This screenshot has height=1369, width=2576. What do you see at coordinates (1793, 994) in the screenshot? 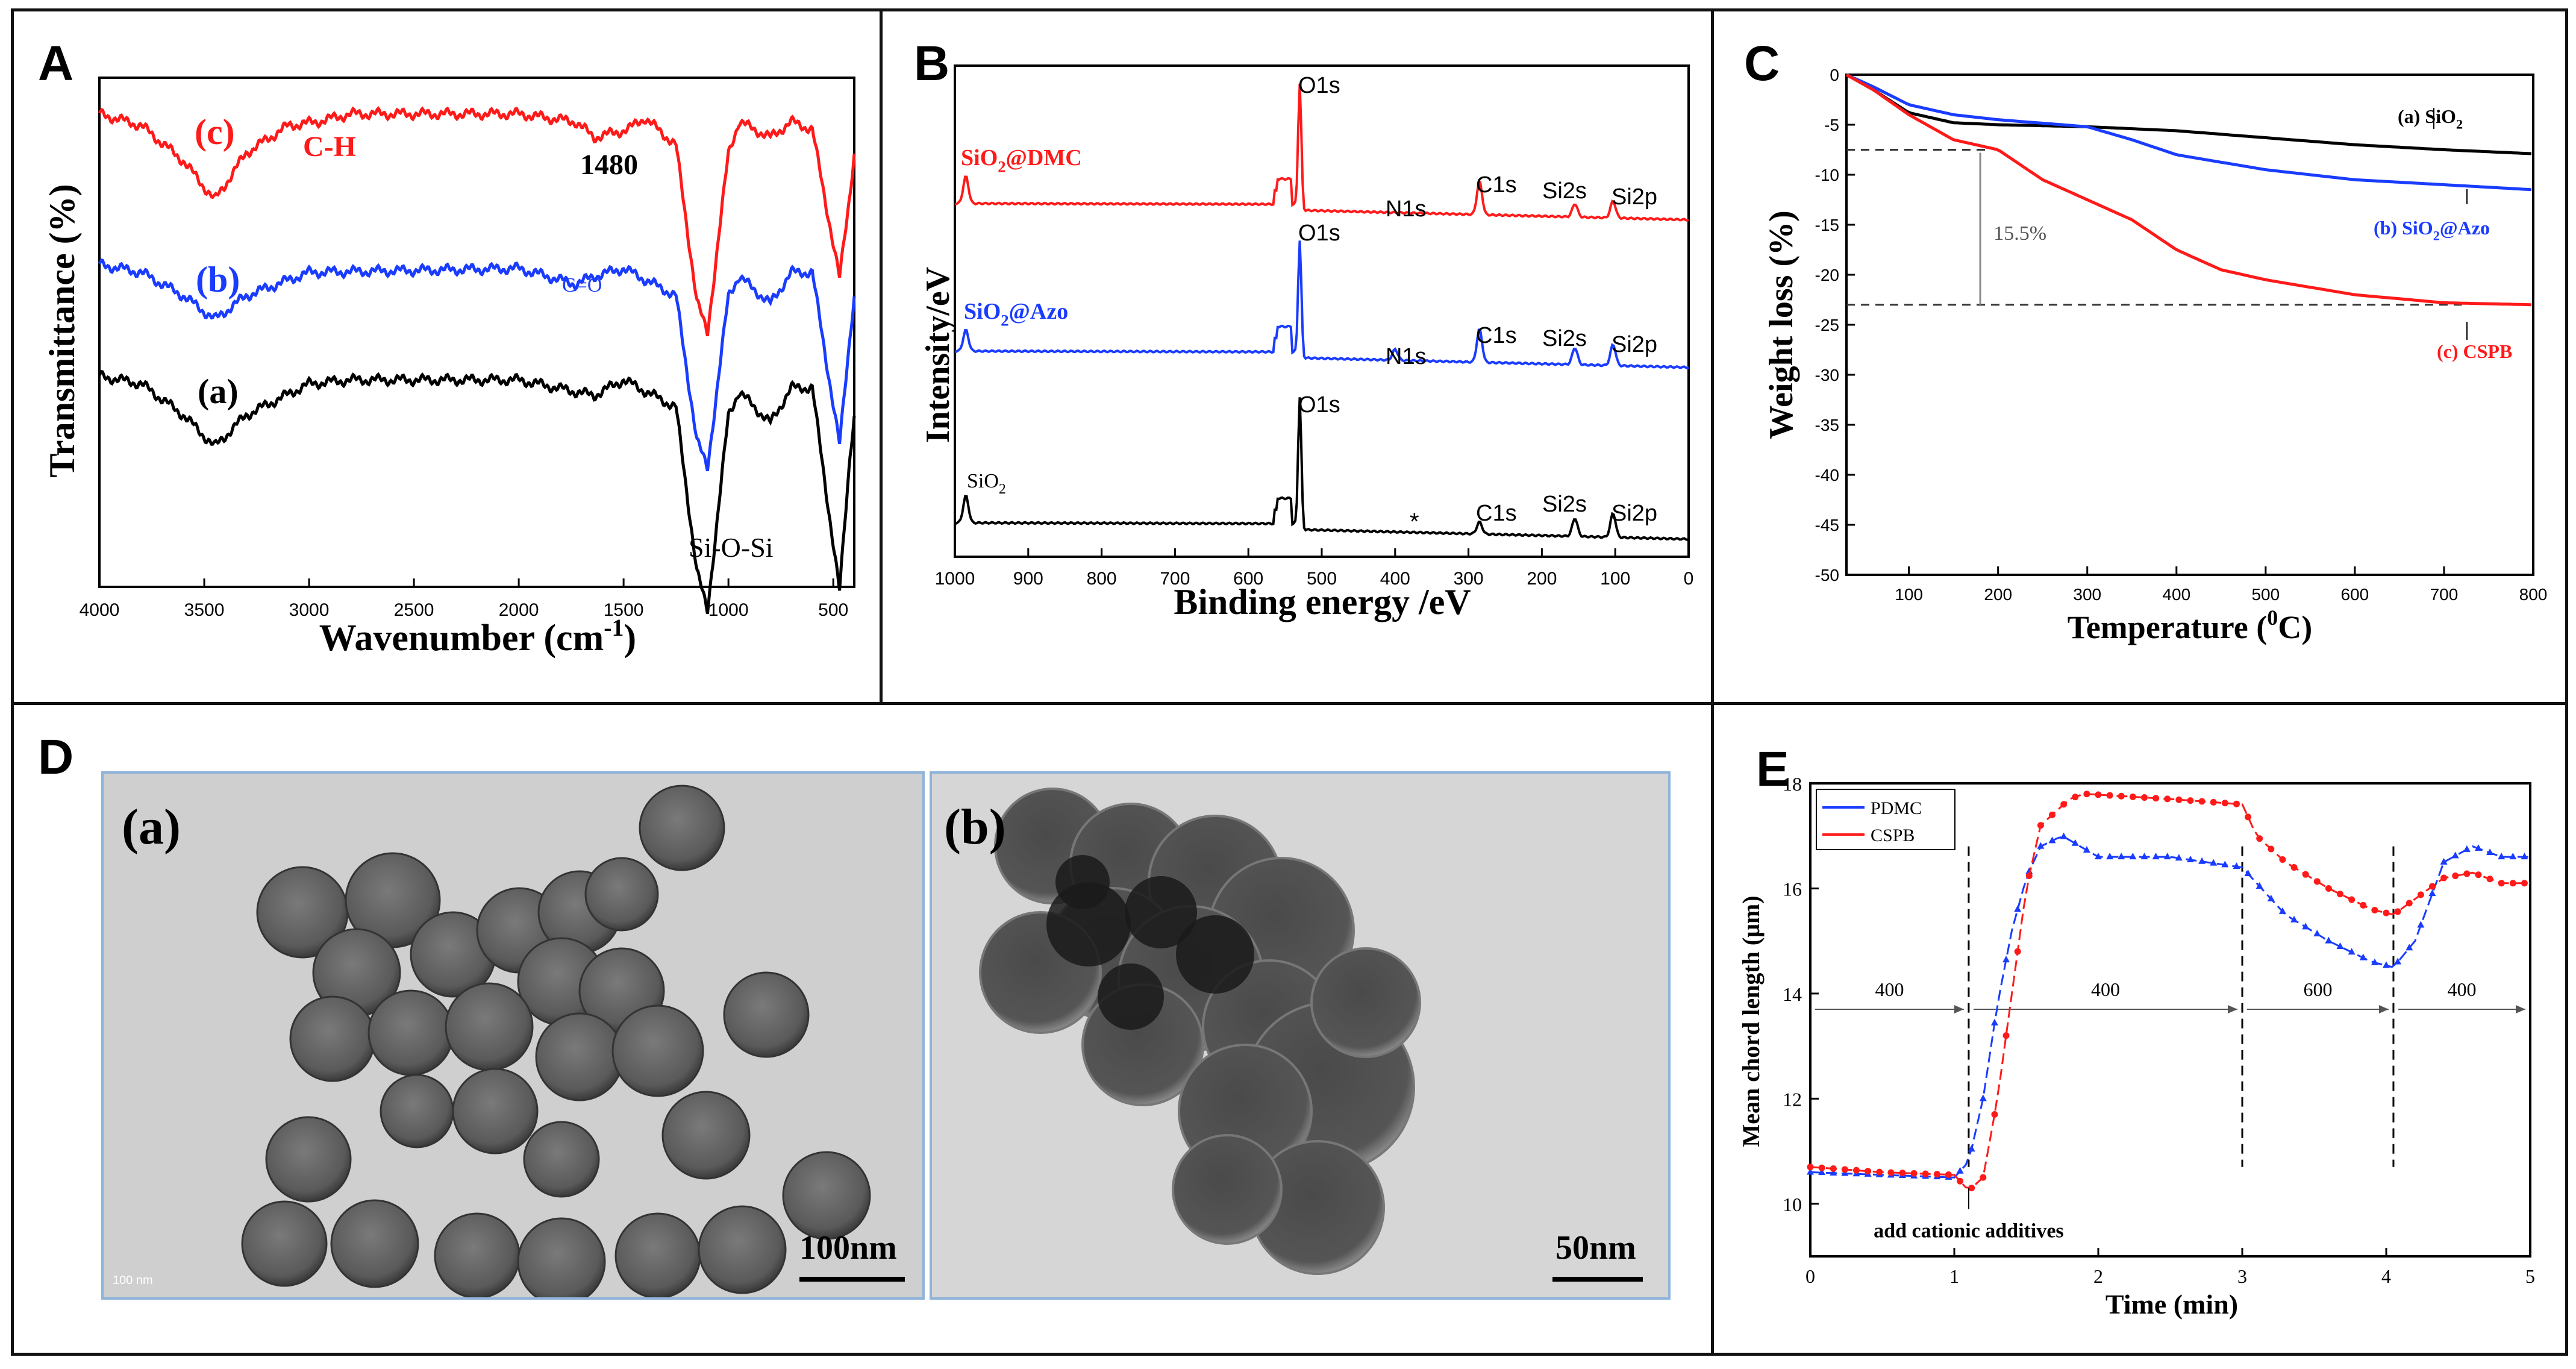
I see `y-tick-label: 14` at bounding box center [1793, 994].